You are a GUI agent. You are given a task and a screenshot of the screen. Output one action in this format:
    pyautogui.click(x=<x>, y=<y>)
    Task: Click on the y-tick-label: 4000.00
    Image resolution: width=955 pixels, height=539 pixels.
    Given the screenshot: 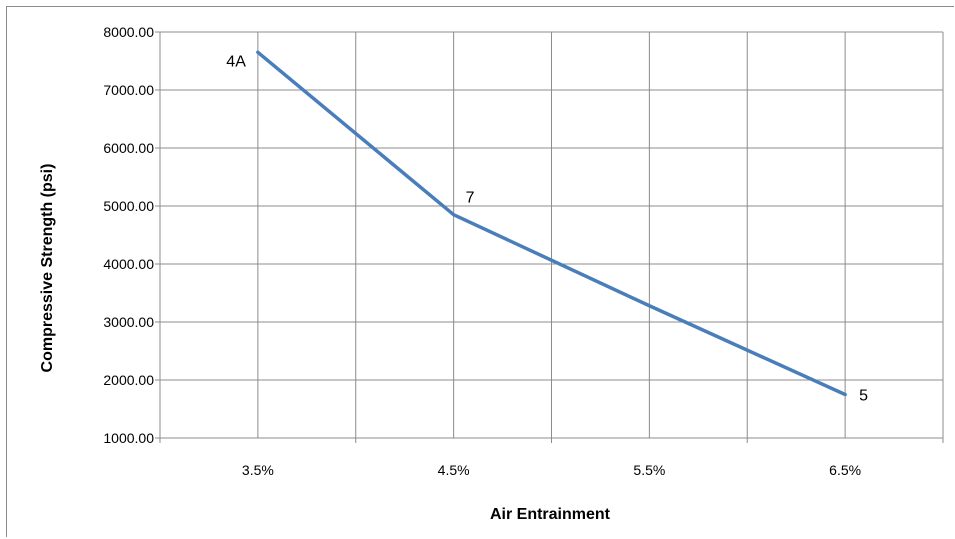 What is the action you would take?
    pyautogui.click(x=128, y=264)
    